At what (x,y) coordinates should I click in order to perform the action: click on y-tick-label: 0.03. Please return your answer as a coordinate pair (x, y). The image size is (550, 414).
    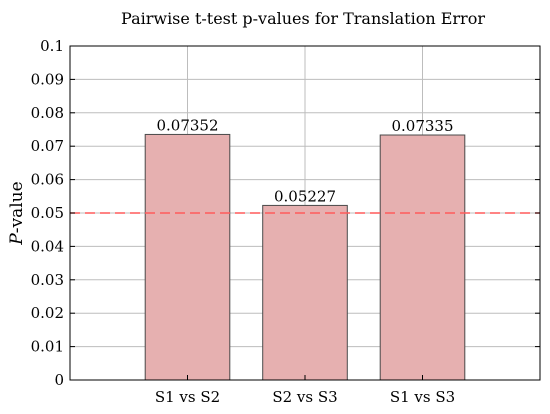
    Looking at the image, I should click on (47, 280).